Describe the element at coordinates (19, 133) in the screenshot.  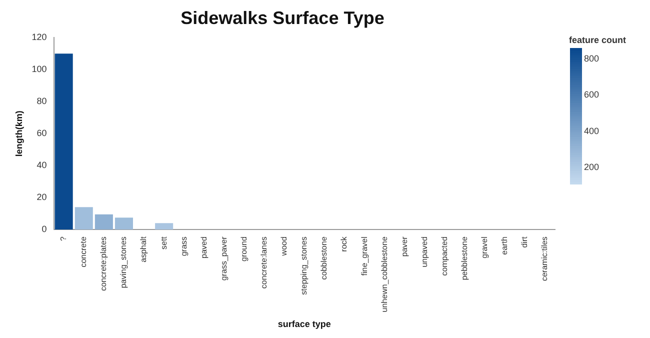
I see `y-axis-title: length(km)` at that location.